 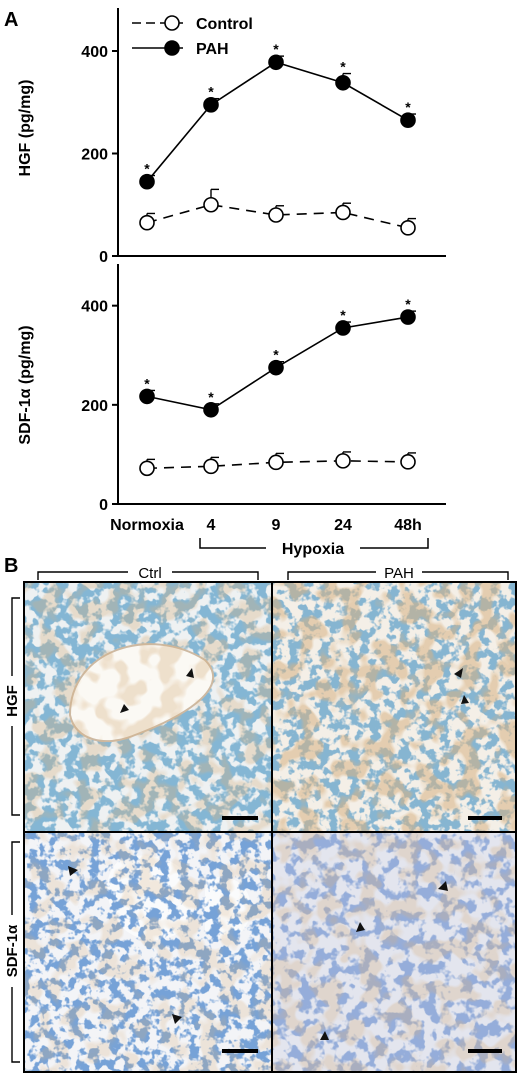 I want to click on hgf-y-axis-label: HGF (pg/mg), so click(x=25, y=128).